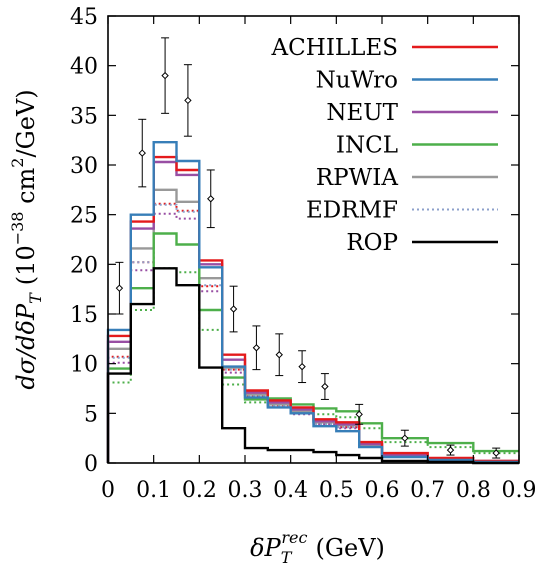 Image resolution: width=549 pixels, height=569 pixels. Describe the element at coordinates (519, 490) in the screenshot. I see `x-tick-label: 0.9` at that location.